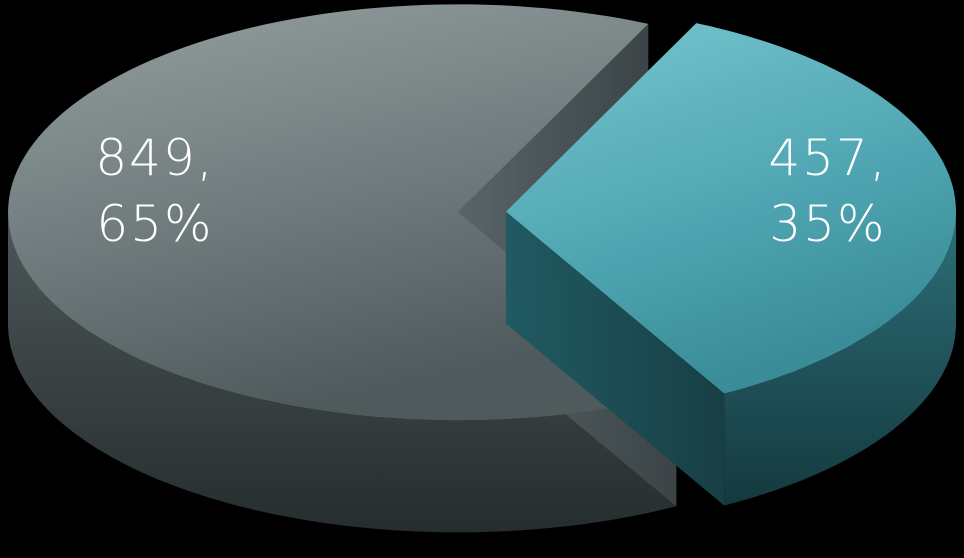 The image size is (964, 558). I want to click on slice-percent-label: 65%, so click(154, 224).